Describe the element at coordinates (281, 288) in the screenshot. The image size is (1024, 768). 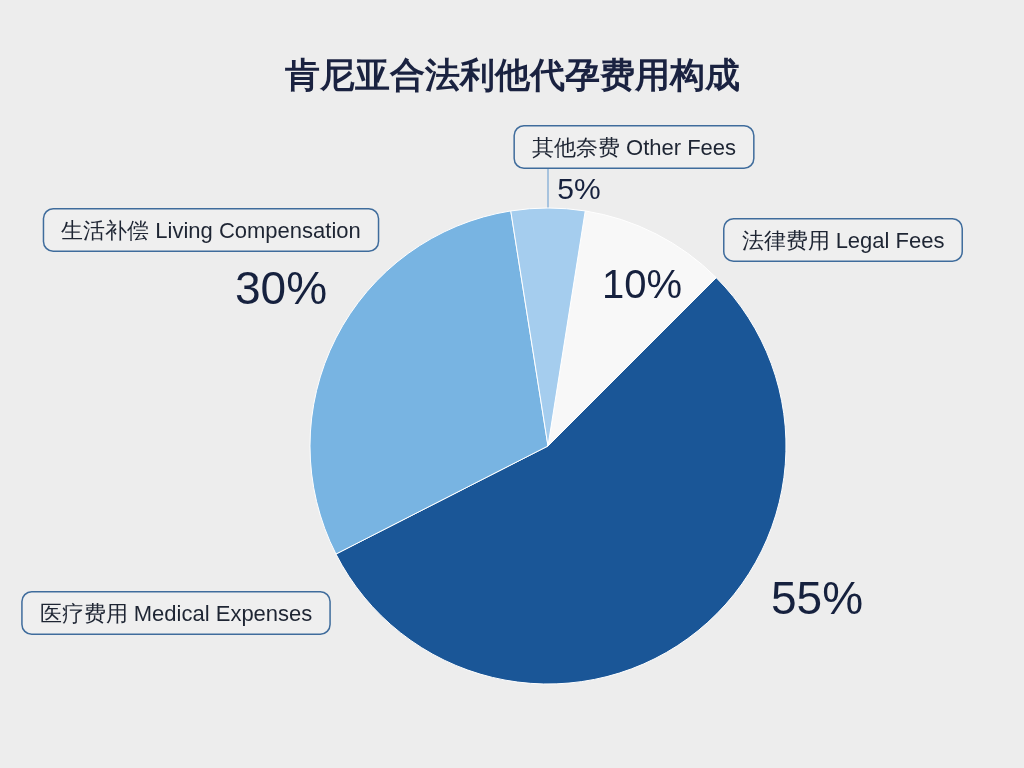
I see `data-label: 30%` at that location.